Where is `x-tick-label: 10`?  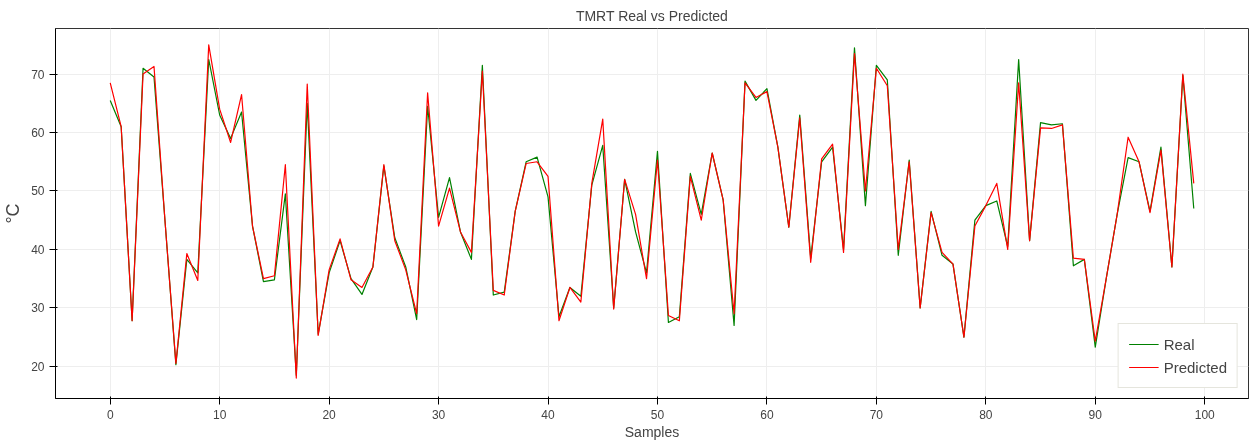 x-tick-label: 10 is located at coordinates (220, 414).